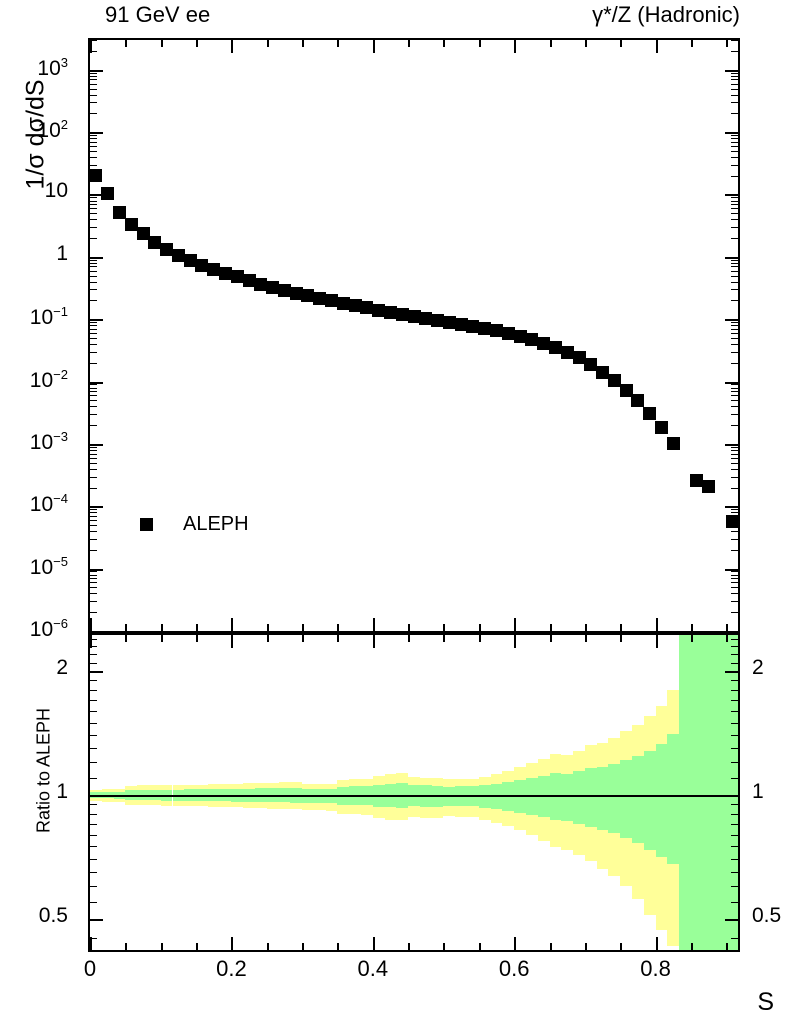 This screenshot has width=786, height=1024. I want to click on main-y-tick-label: 10³, so click(52, 67).